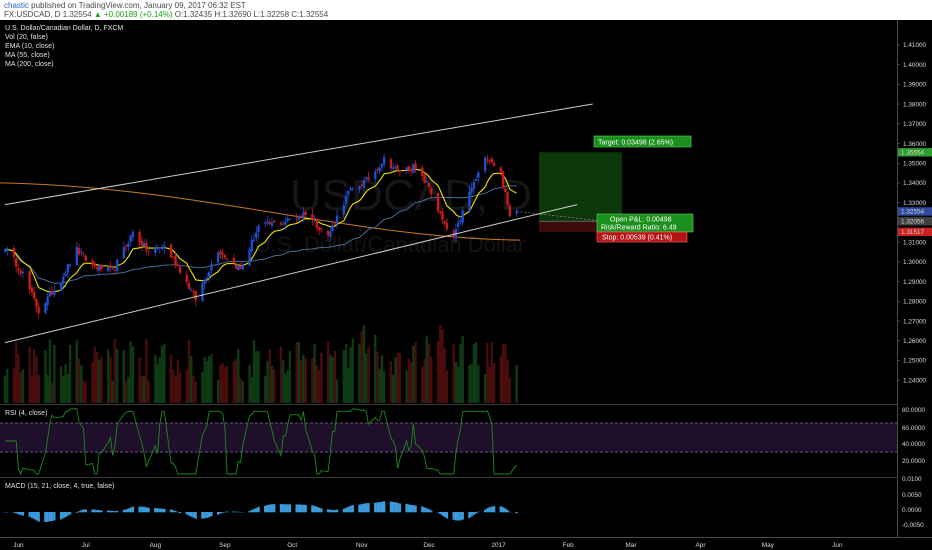 The width and height of the screenshot is (932, 550). I want to click on time-tick-label: Mar, so click(631, 545).